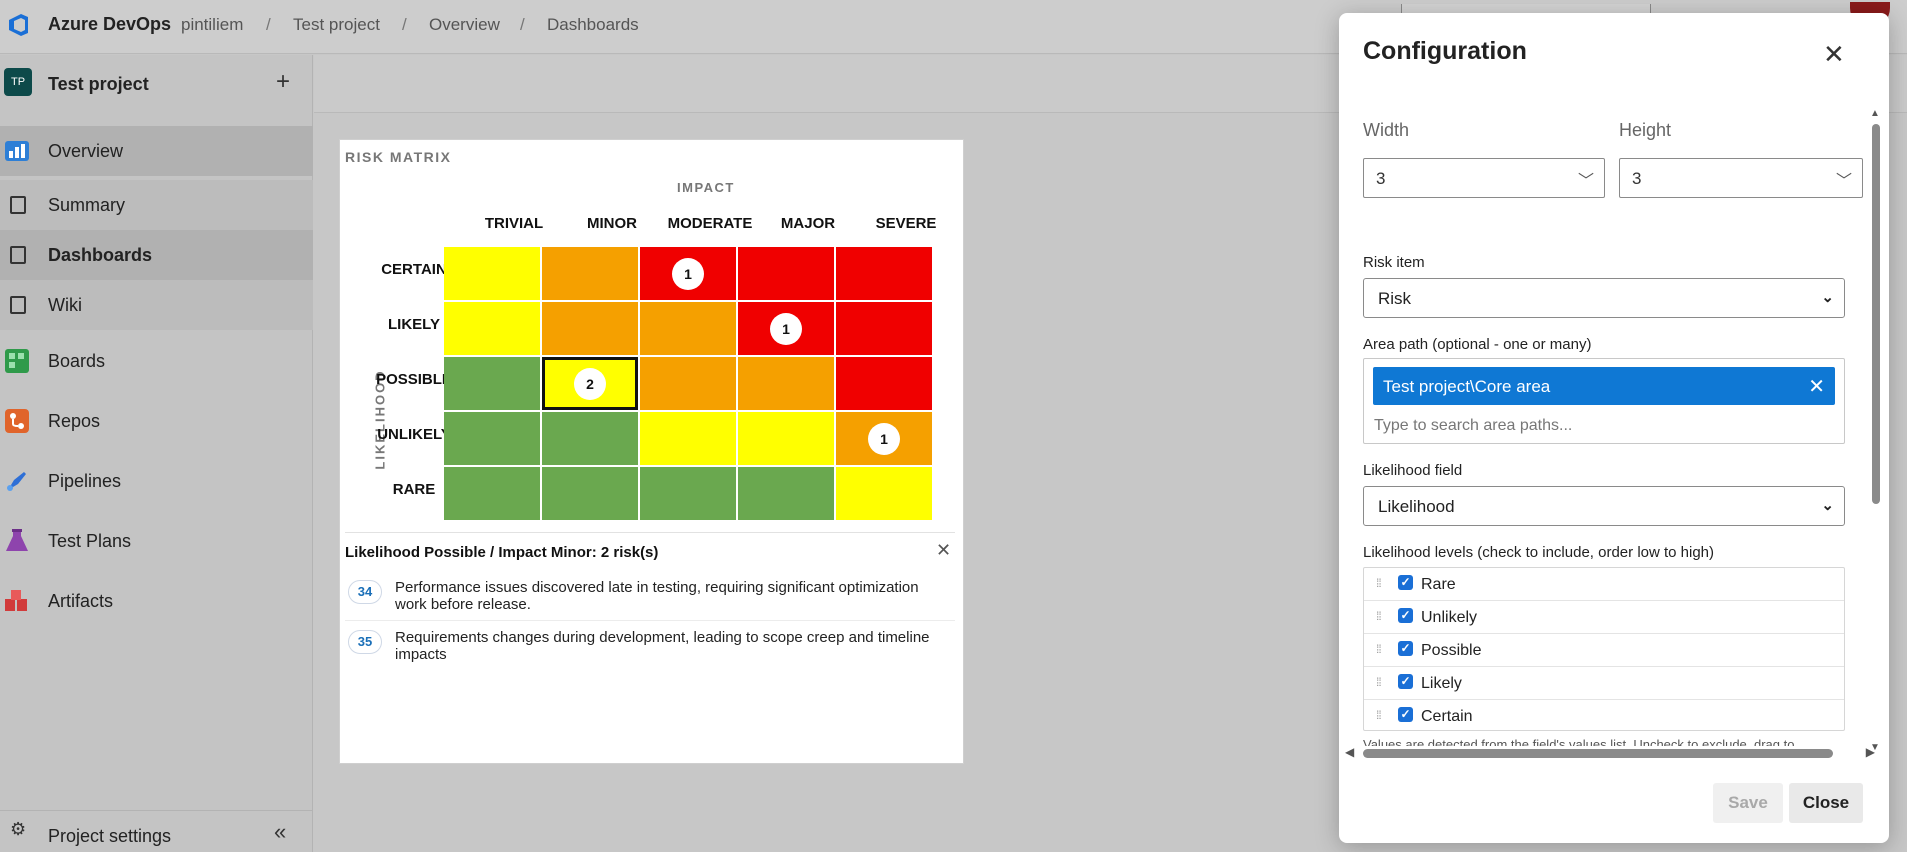 Image resolution: width=1907 pixels, height=852 pixels. I want to click on list-item: ⁞⁞ ✓ Certain, so click(1604, 715).